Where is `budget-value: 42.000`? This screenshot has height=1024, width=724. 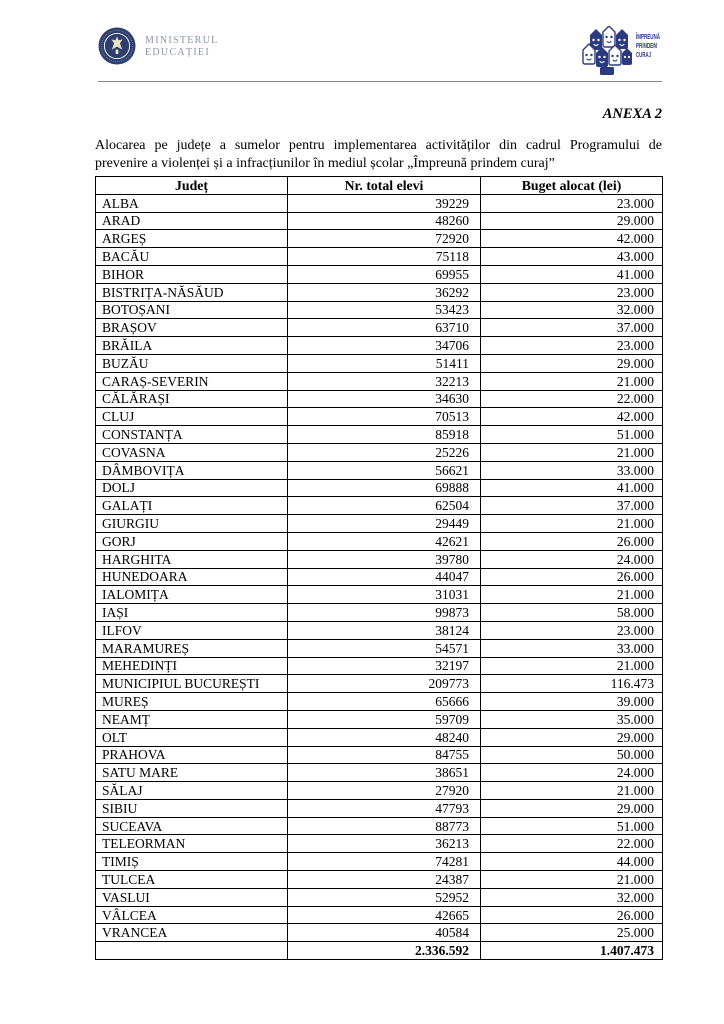 budget-value: 42.000 is located at coordinates (571, 417).